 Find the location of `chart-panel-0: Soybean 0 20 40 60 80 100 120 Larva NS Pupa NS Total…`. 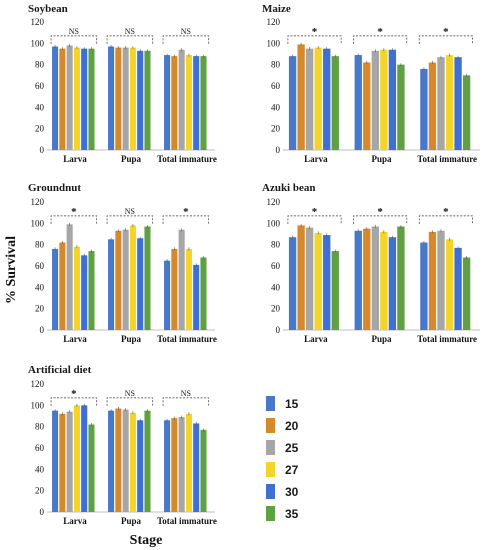

chart-panel-0: Soybean 0 20 40 60 80 100 120 Larva NS Pupa NS Total… is located at coordinates (122, 83).